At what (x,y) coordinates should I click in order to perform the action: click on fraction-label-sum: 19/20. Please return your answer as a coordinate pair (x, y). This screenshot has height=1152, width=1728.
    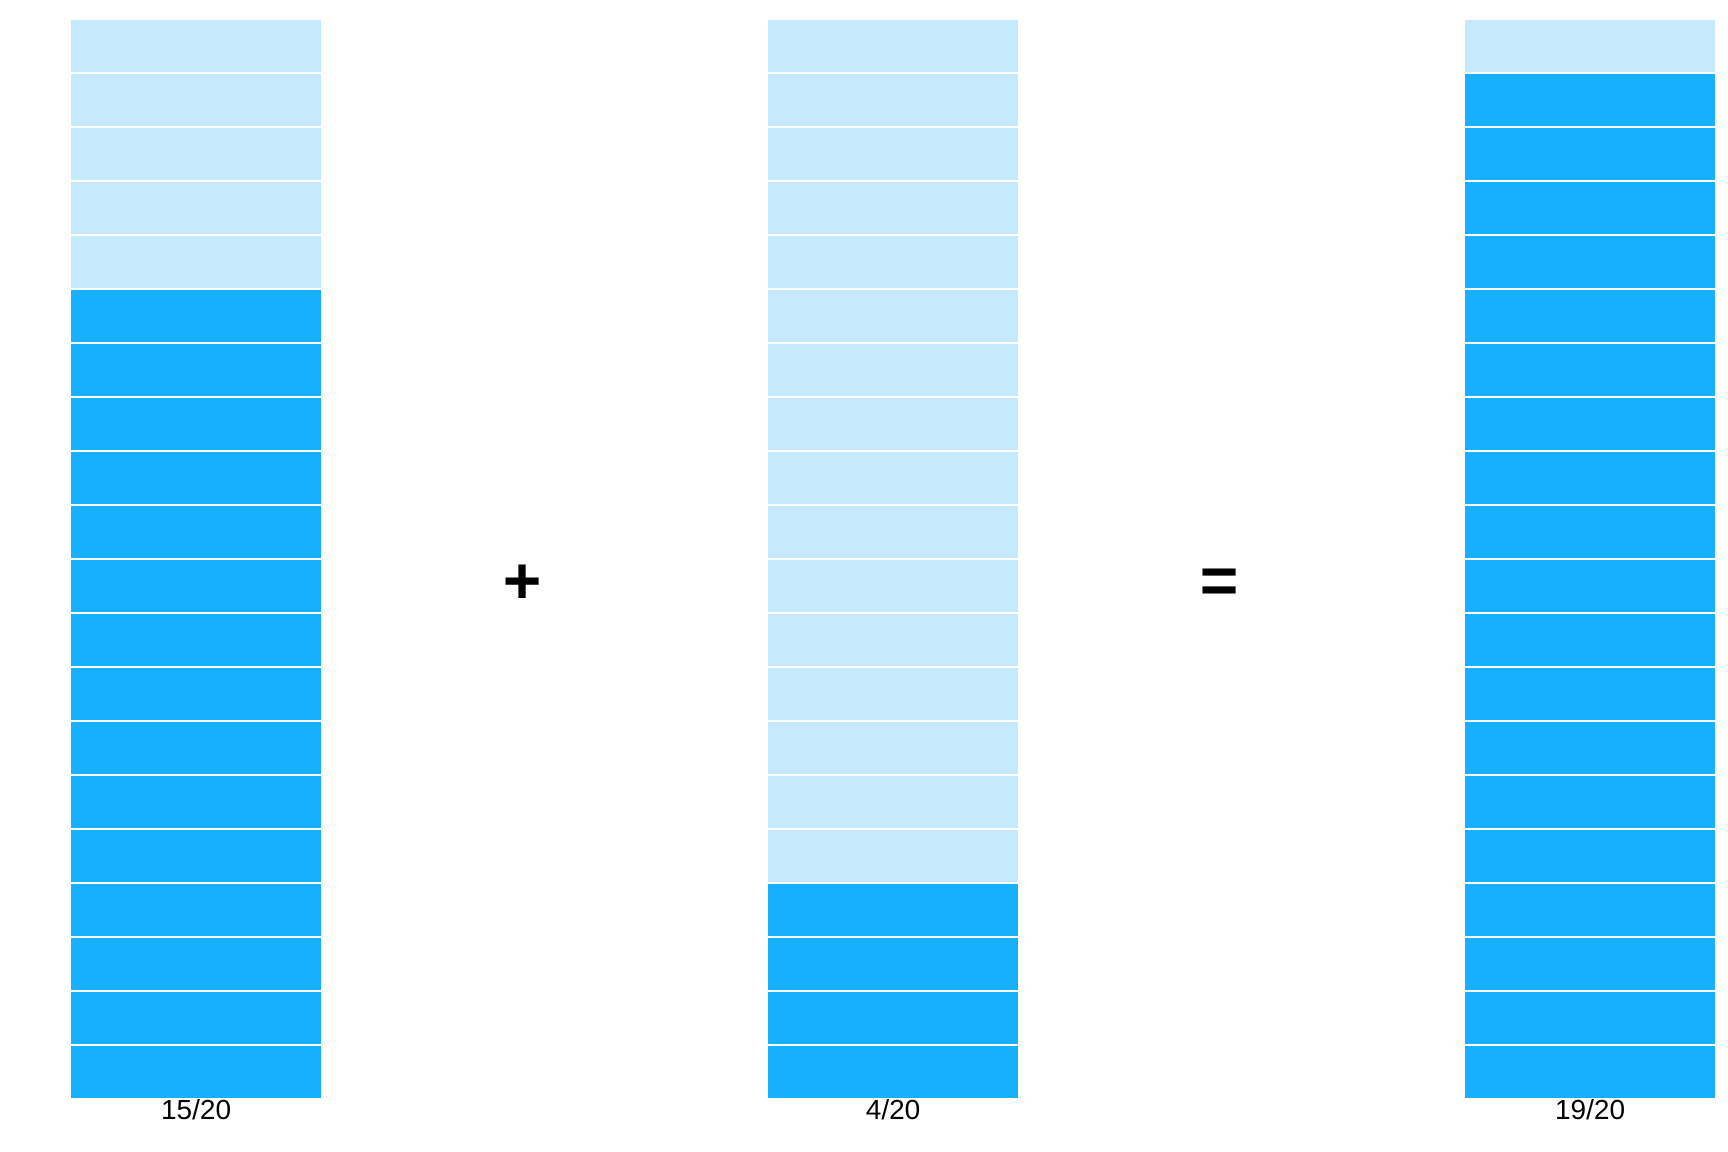
    Looking at the image, I should click on (1590, 1109).